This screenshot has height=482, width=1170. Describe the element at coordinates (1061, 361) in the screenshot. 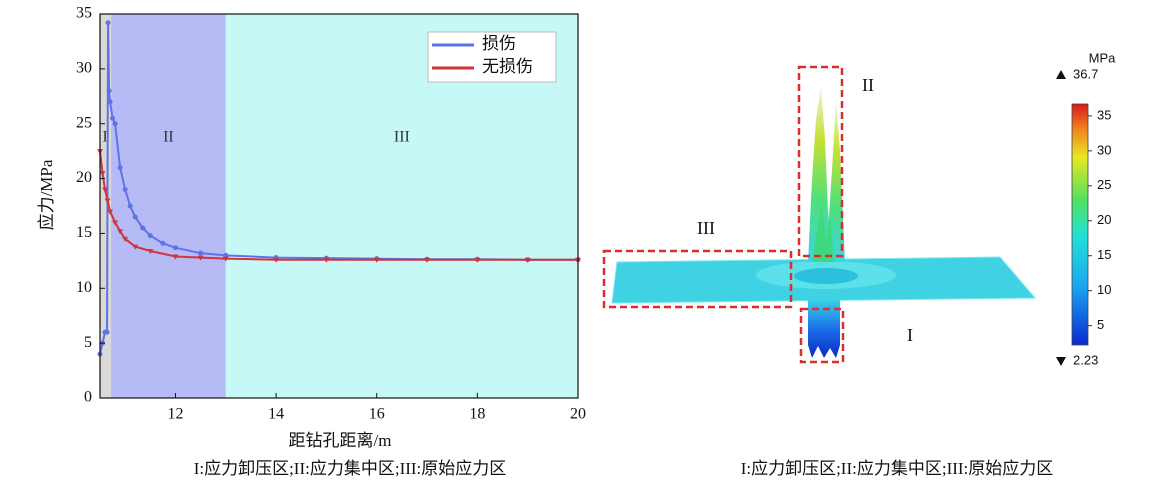

I see `min-marker` at that location.